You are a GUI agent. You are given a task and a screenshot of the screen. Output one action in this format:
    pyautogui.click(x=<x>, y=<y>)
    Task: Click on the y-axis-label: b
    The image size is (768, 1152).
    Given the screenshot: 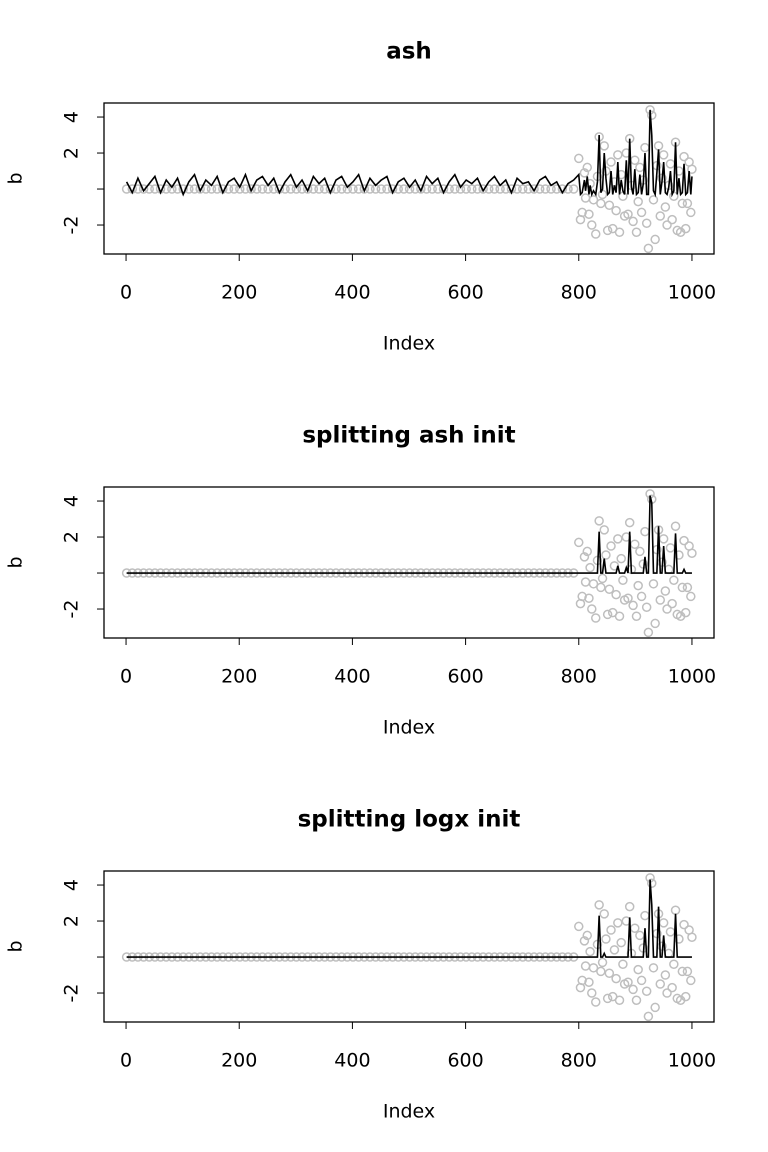 What is the action you would take?
    pyautogui.click(x=16, y=562)
    